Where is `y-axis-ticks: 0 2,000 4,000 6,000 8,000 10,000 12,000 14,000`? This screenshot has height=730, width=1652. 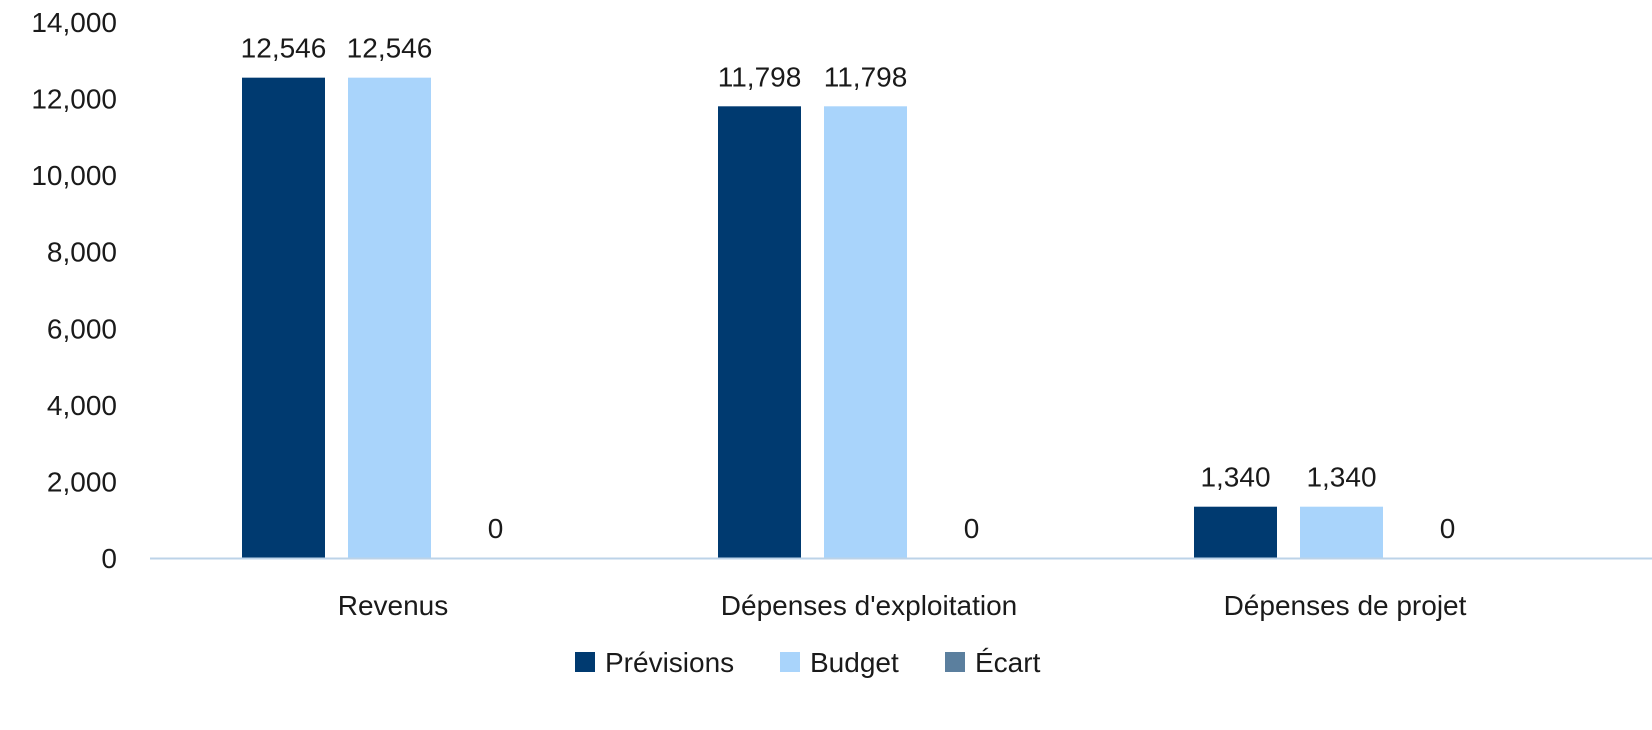
y-axis-ticks: 0 2,000 4,000 6,000 8,000 10,000 12,000 14,000 is located at coordinates (74, 290).